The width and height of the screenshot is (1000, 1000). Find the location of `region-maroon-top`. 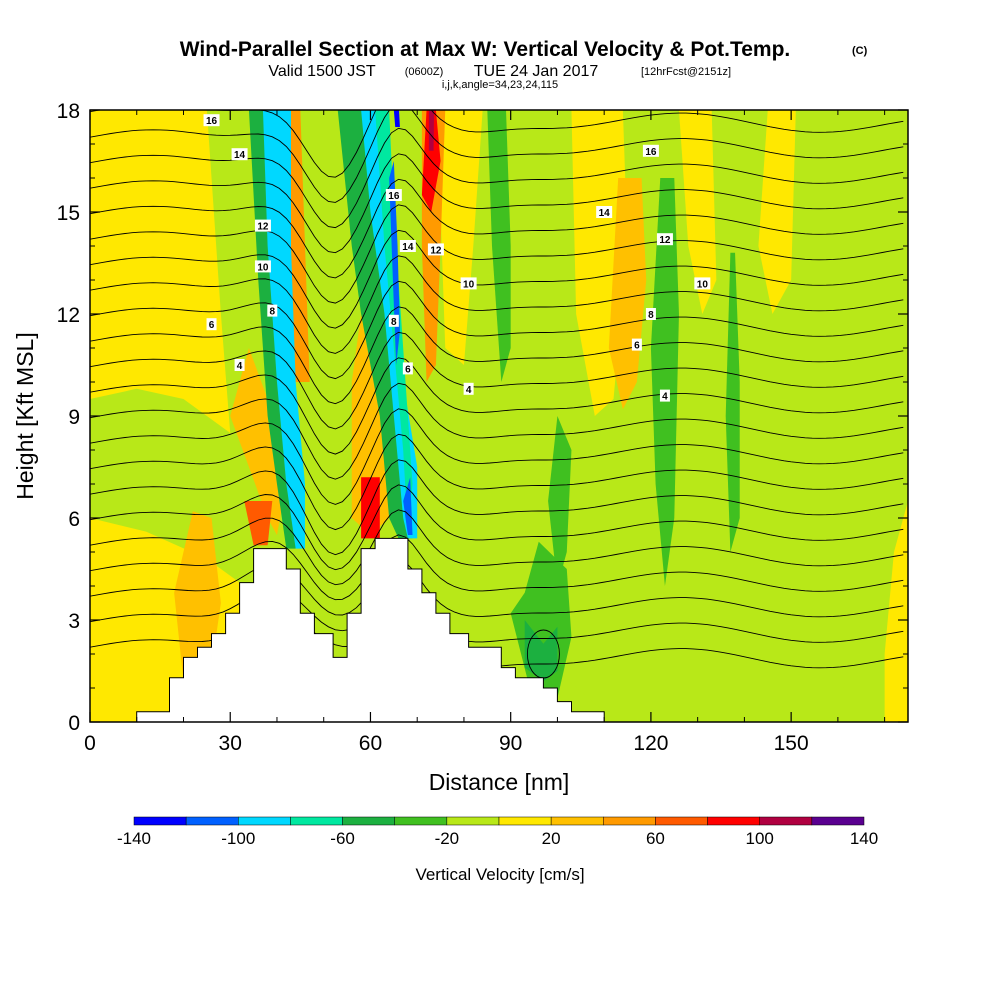

region-maroon-top is located at coordinates (431, 130).